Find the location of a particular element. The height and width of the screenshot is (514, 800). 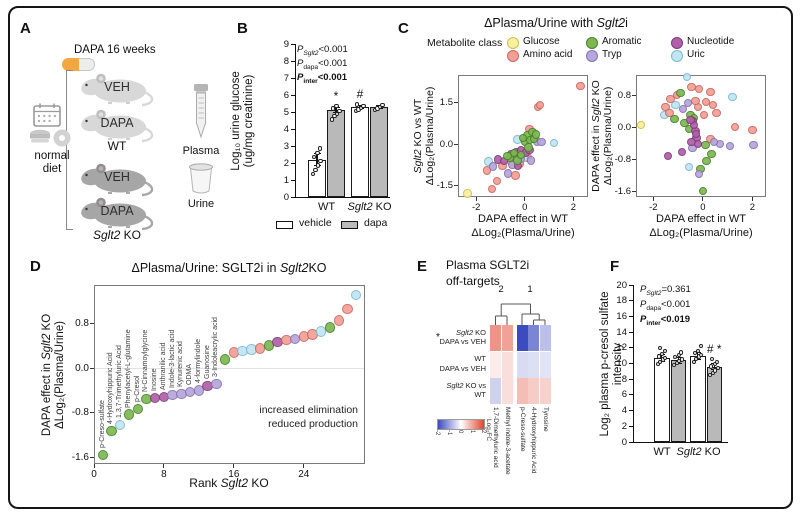

panel-a-label: A is located at coordinates (25, 28).